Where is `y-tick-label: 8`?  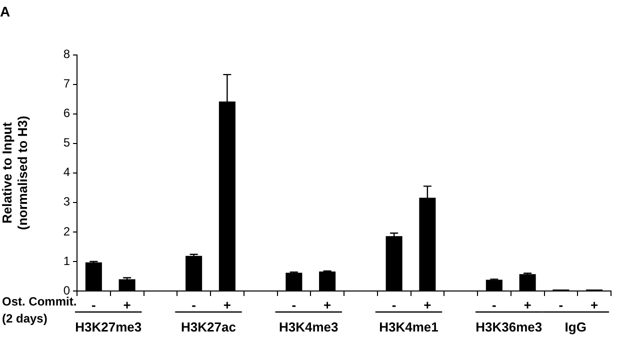
y-tick-label: 8 is located at coordinates (66, 54).